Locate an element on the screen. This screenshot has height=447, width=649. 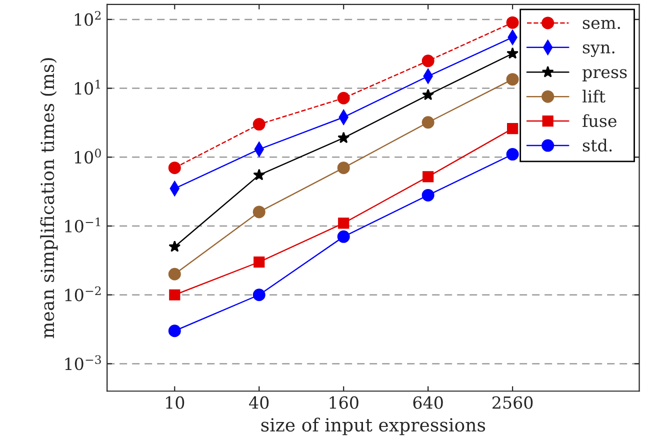
y-tick-label: 10$^{1}$ is located at coordinates (87, 87).